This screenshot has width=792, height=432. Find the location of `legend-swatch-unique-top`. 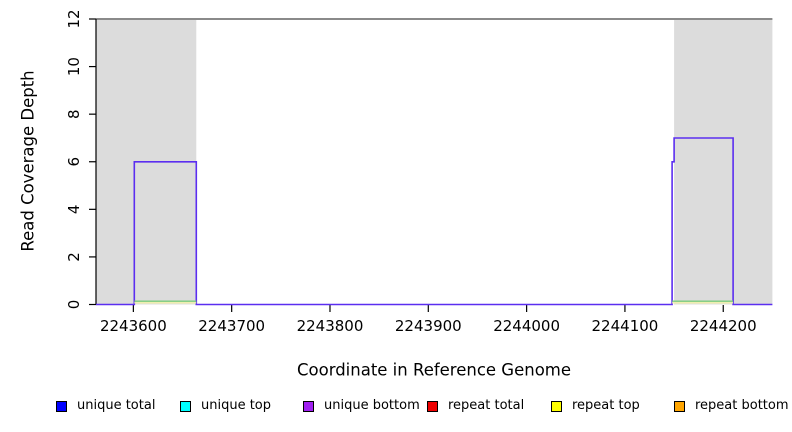

legend-swatch-unique-top is located at coordinates (185, 406).